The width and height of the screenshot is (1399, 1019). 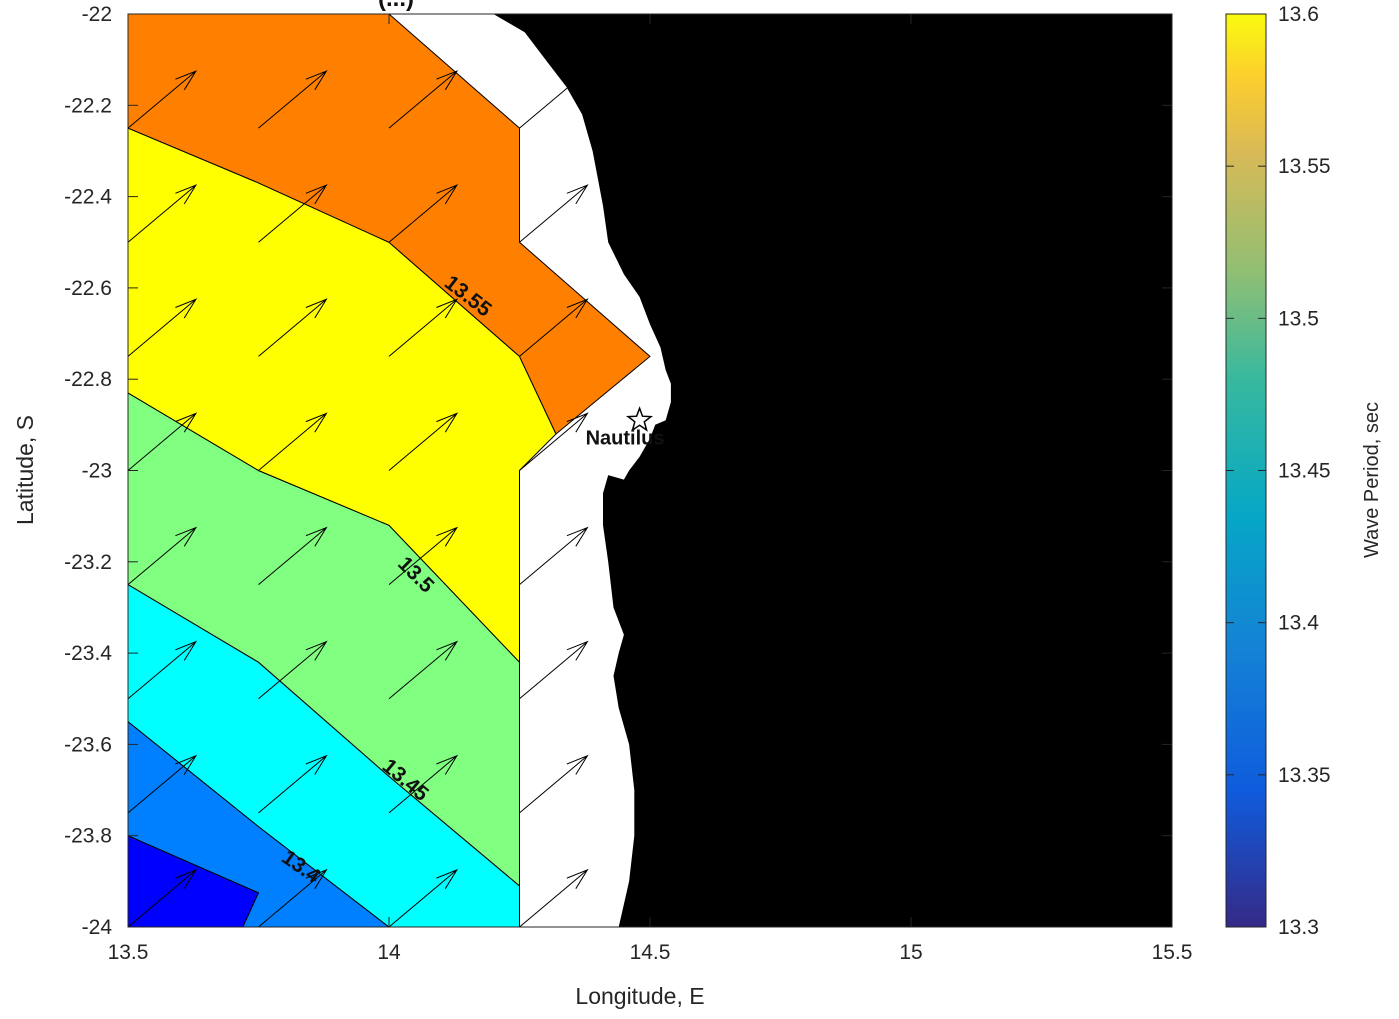 What do you see at coordinates (910, 952) in the screenshot?
I see `x-tick-label: 15` at bounding box center [910, 952].